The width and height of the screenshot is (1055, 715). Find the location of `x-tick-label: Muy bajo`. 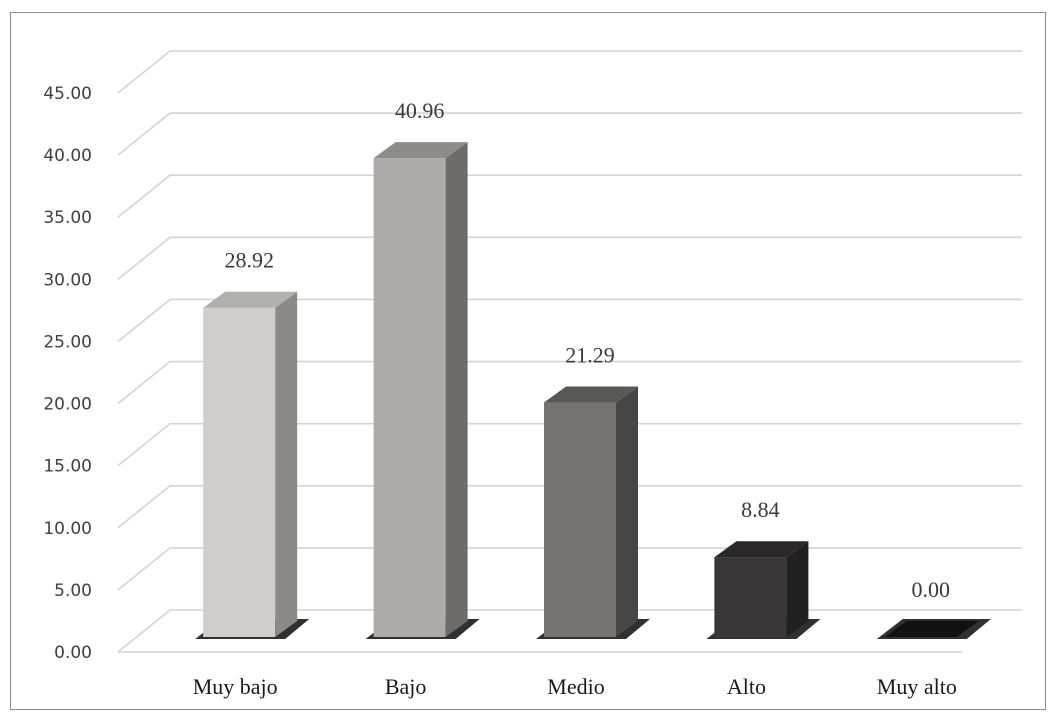

x-tick-label: Muy bajo is located at coordinates (235, 686).